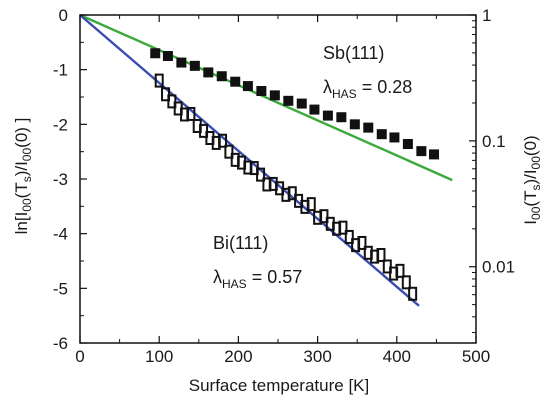  Describe the element at coordinates (159, 356) in the screenshot. I see `x-tick-label: 100` at that location.